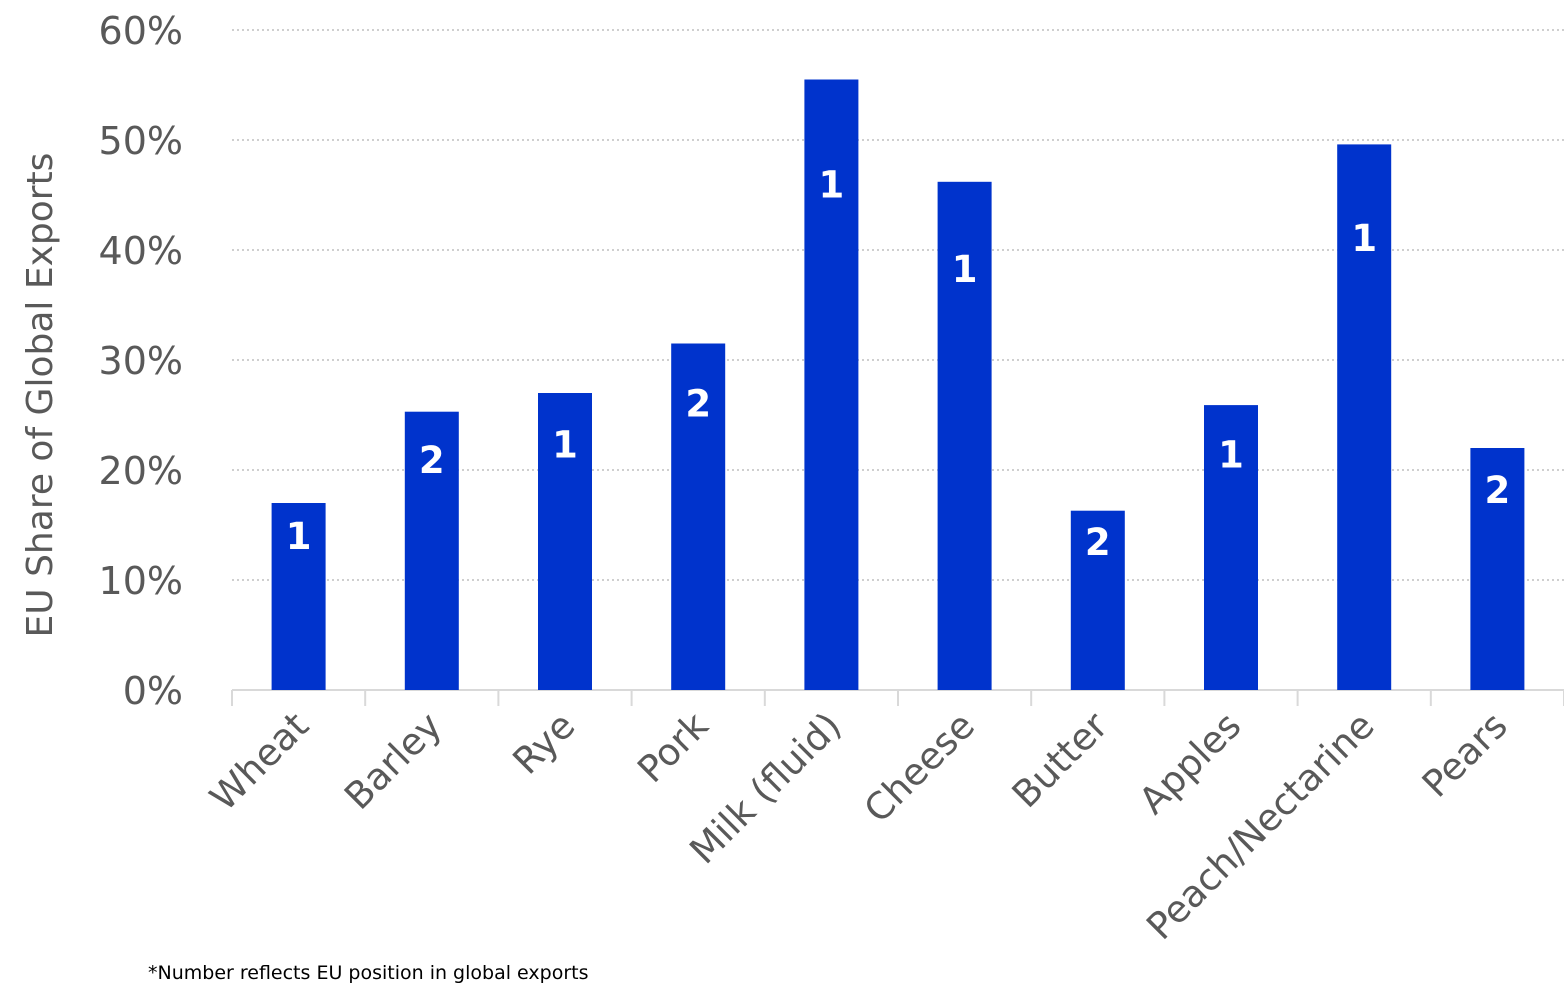 The width and height of the screenshot is (1564, 1008). I want to click on y-tick-label: 20%, so click(141, 471).